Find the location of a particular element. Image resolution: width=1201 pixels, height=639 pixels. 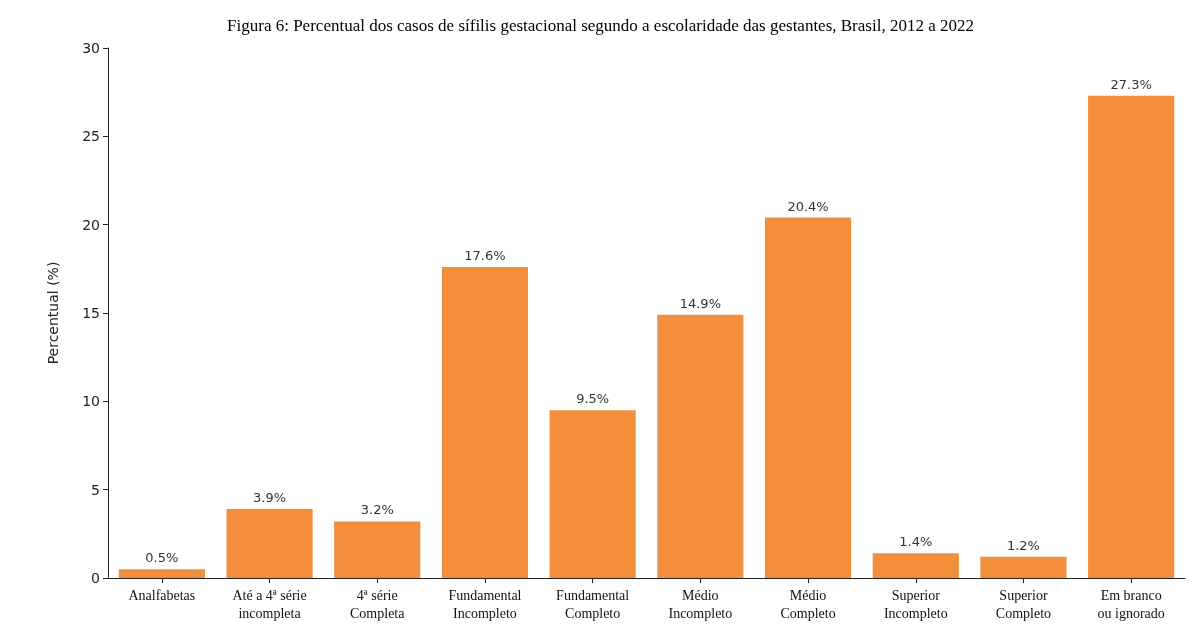

data-label: 9.5% is located at coordinates (593, 399).